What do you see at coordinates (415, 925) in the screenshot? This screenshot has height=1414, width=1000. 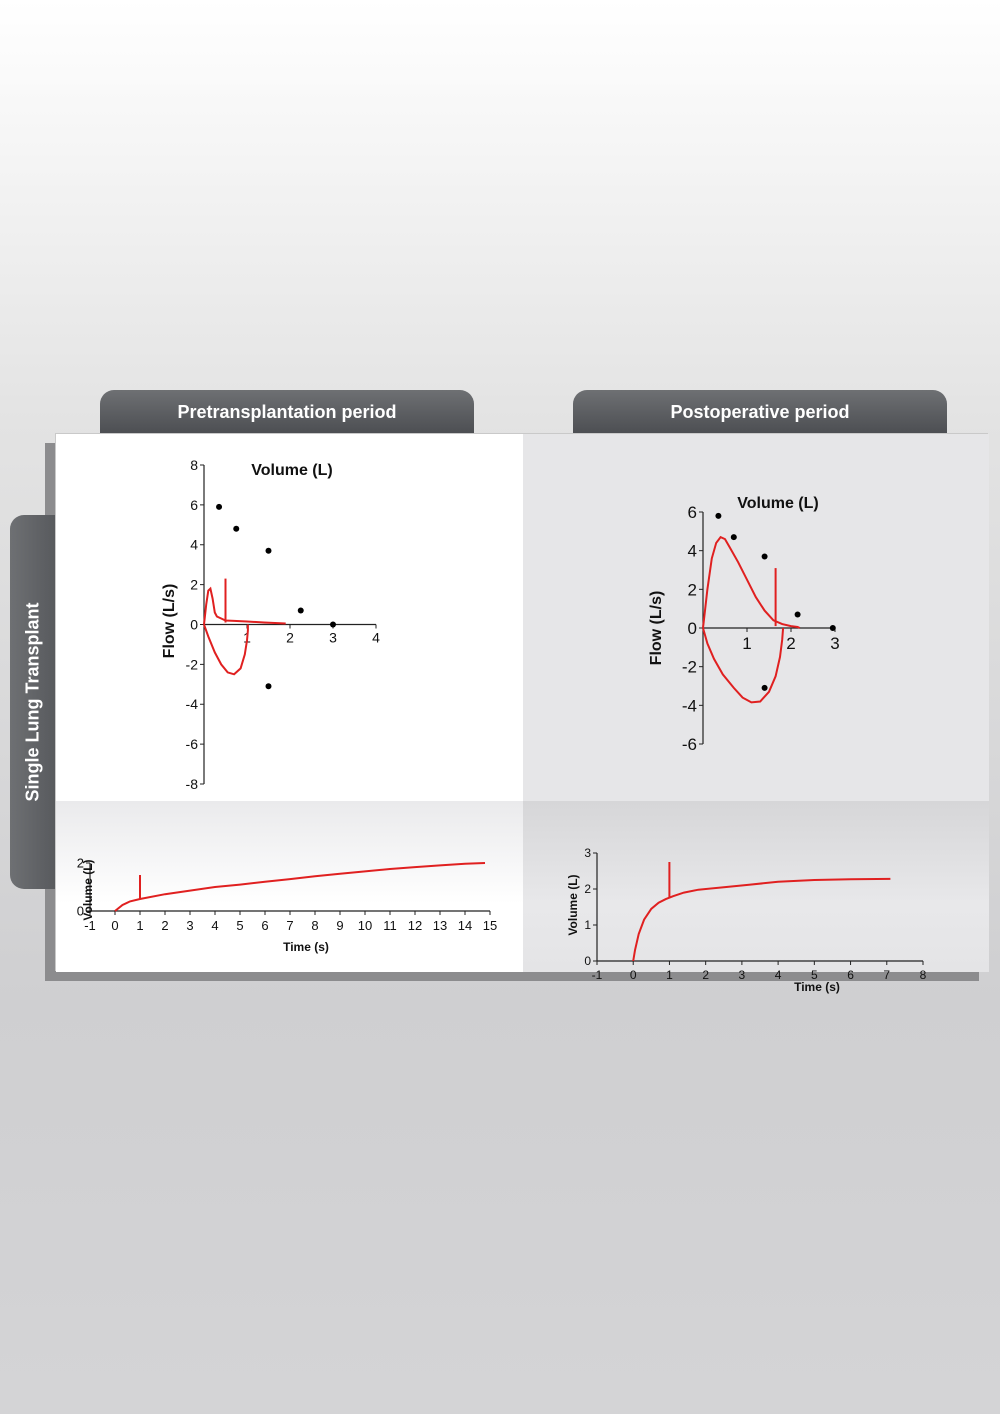 I see `x-tick-label: 12` at bounding box center [415, 925].